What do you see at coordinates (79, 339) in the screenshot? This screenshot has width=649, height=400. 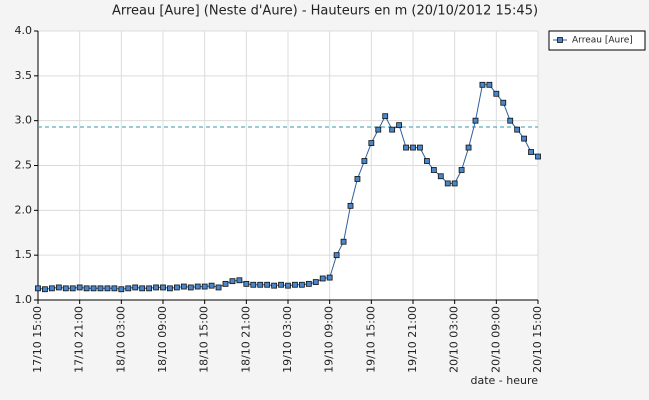 I see `x-tick-label: 17/10 21:00` at bounding box center [79, 339].